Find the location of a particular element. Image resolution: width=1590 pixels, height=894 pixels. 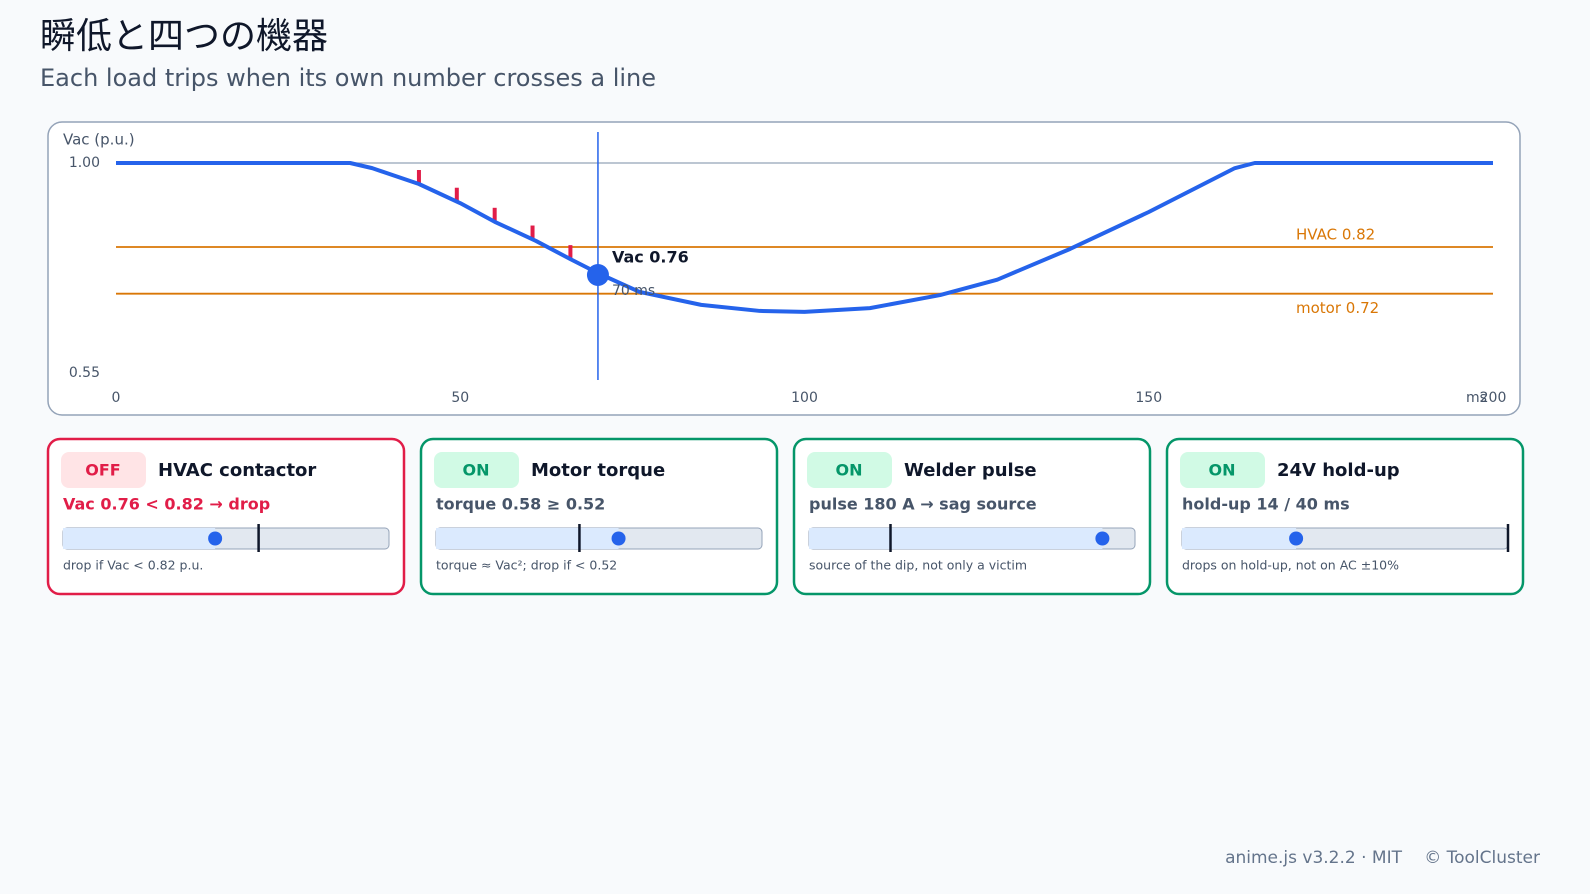

x-tick-label: 50 is located at coordinates (460, 398).